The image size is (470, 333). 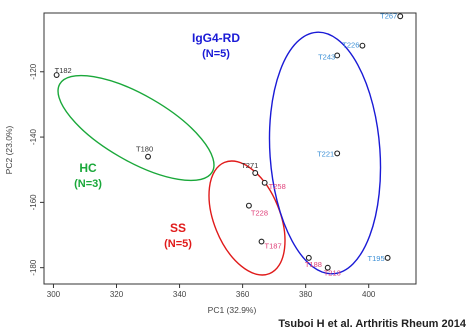 What do you see at coordinates (56, 75) in the screenshot?
I see `data-point-t182` at bounding box center [56, 75].